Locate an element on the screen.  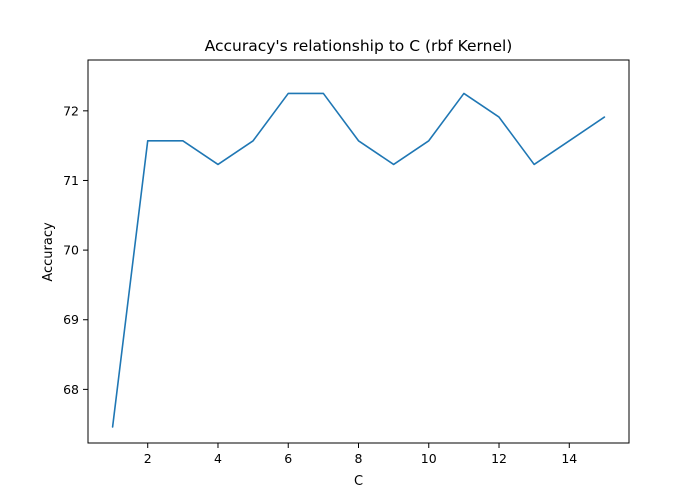
x-axis: 2 4 6 8 10 12 14 is located at coordinates (360, 454).